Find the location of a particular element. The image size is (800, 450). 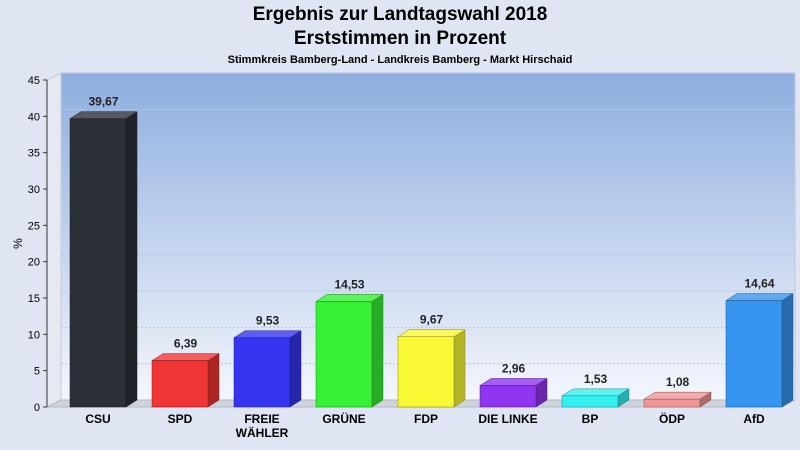

bar-bp is located at coordinates (595, 398).